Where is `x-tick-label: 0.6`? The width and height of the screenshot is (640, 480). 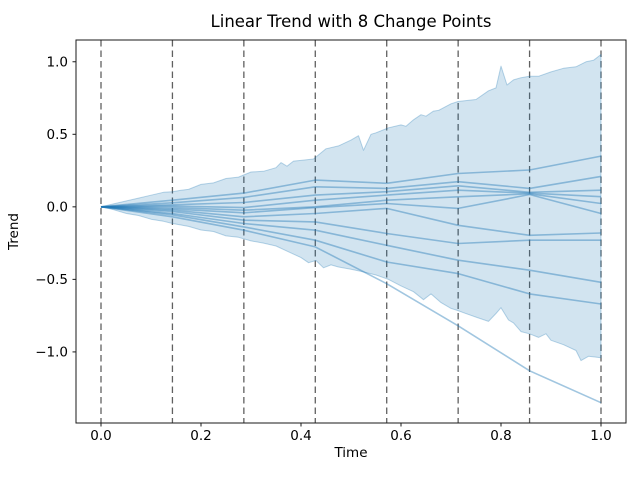
x-tick-label: 0.6 is located at coordinates (400, 436).